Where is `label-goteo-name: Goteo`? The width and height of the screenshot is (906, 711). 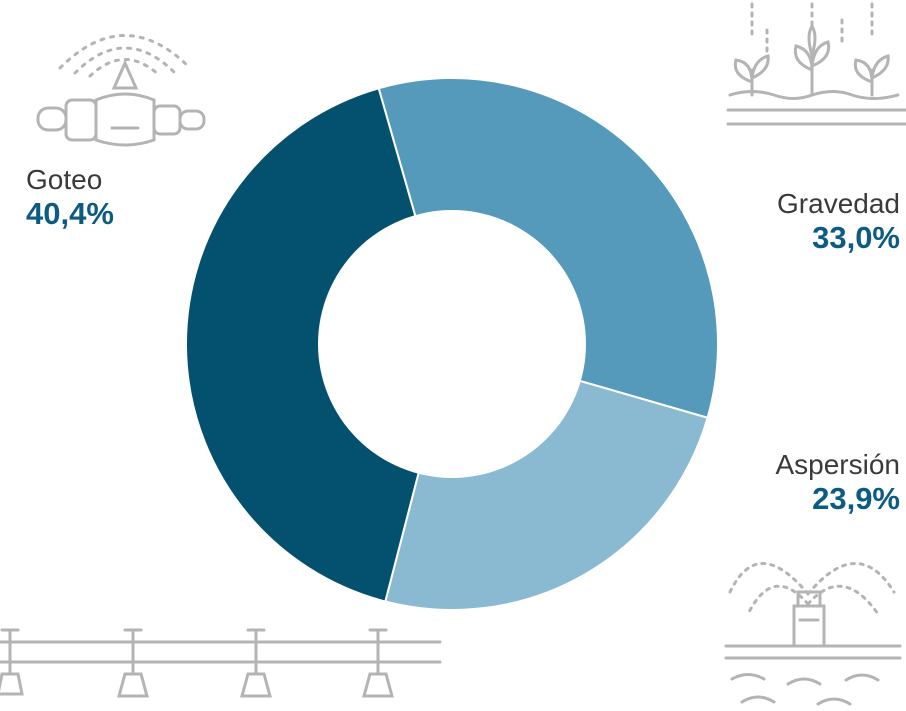
label-goteo-name: Goteo is located at coordinates (64, 179).